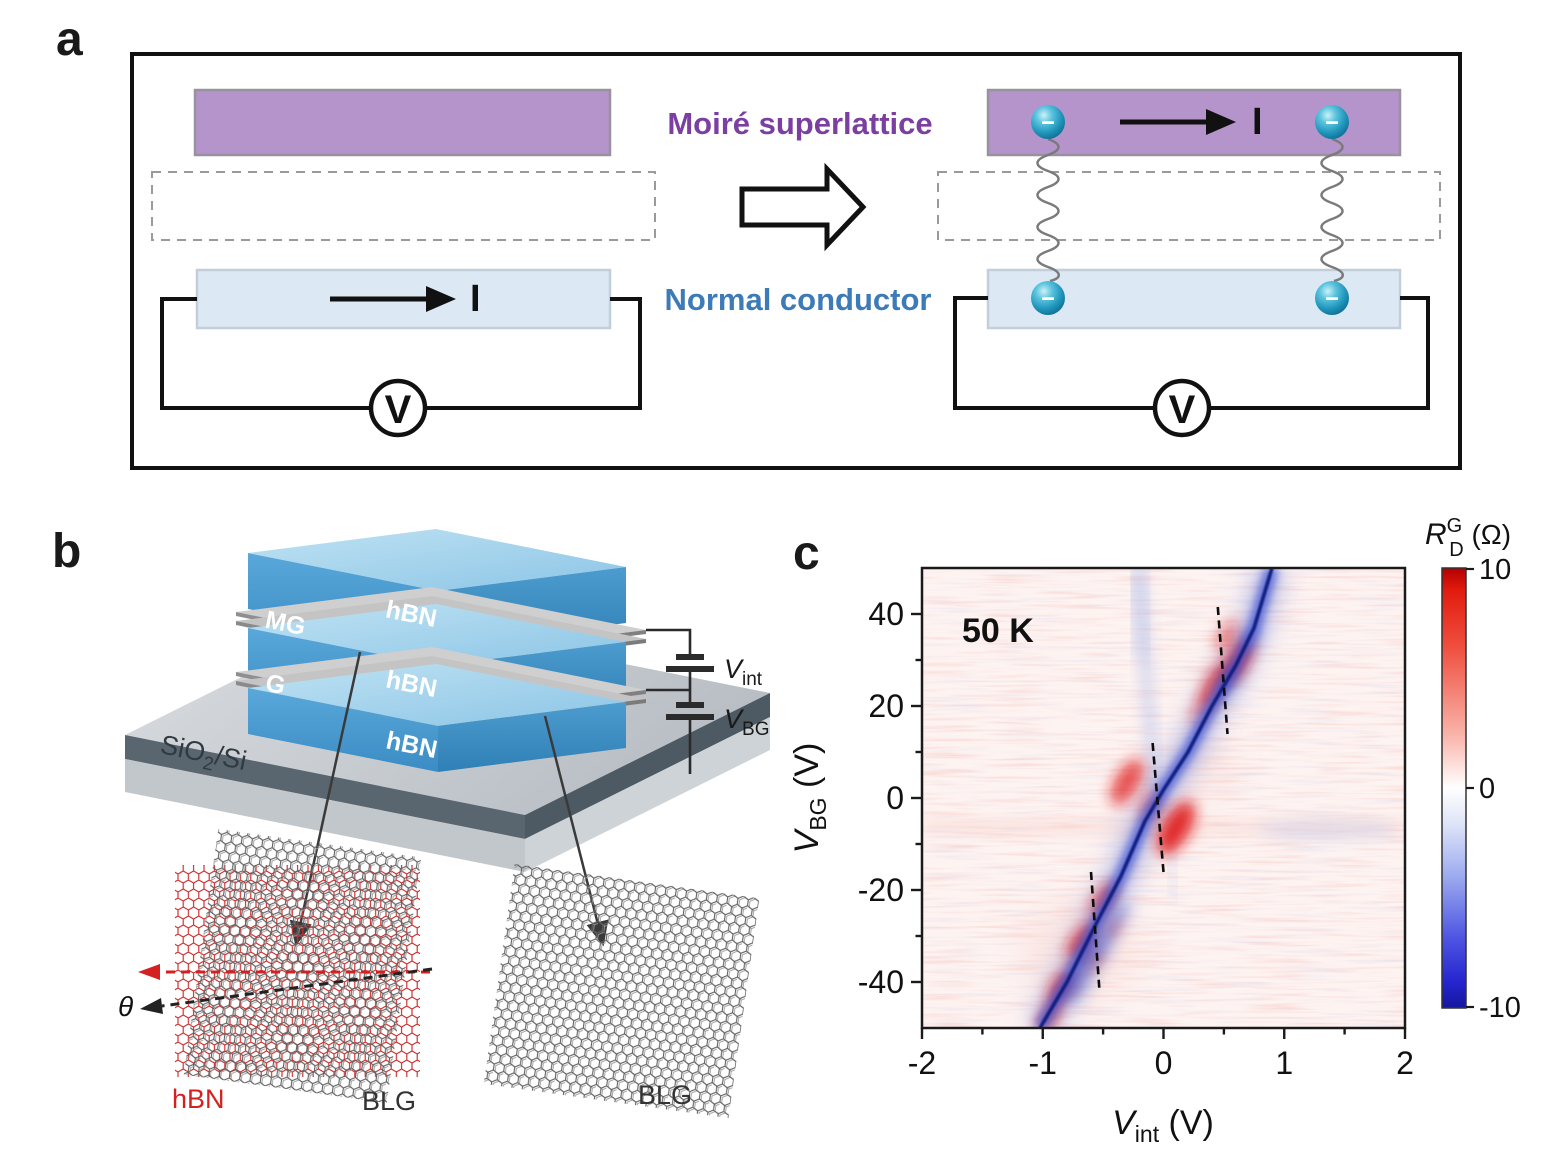 The width and height of the screenshot is (1546, 1160). What do you see at coordinates (149, 972) in the screenshot?
I see `red-dashed-arrowhead` at bounding box center [149, 972].